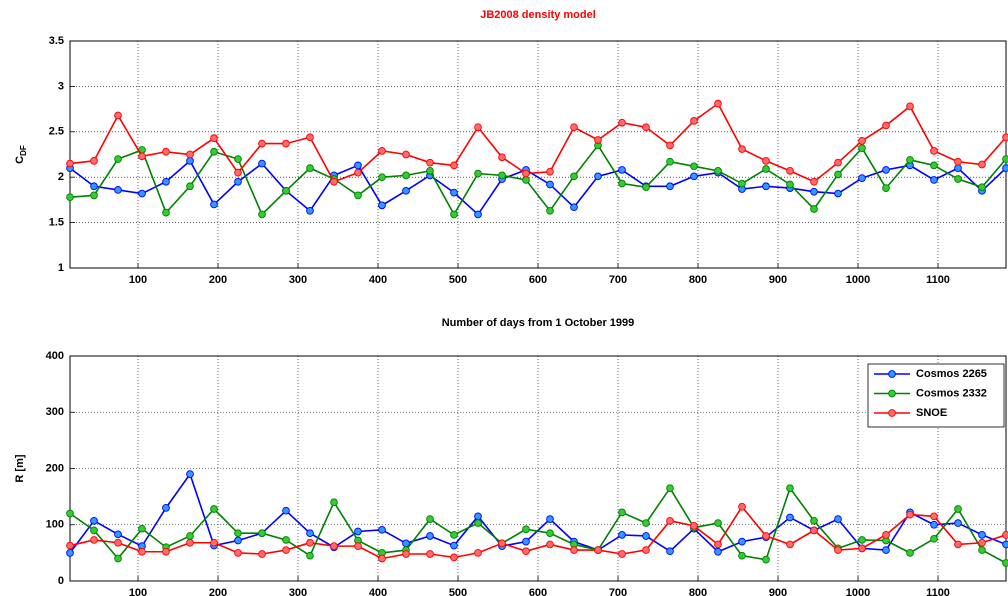 The height and width of the screenshot is (596, 1008). I want to click on y-tick-label: 200, so click(55, 468).